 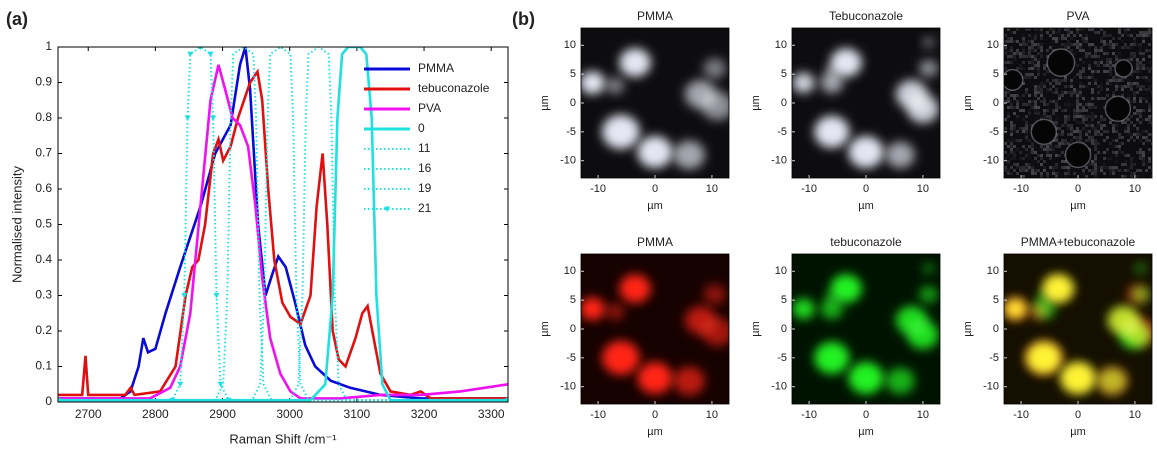 What do you see at coordinates (866, 415) in the screenshot?
I see `x-tick-label: 0` at bounding box center [866, 415].